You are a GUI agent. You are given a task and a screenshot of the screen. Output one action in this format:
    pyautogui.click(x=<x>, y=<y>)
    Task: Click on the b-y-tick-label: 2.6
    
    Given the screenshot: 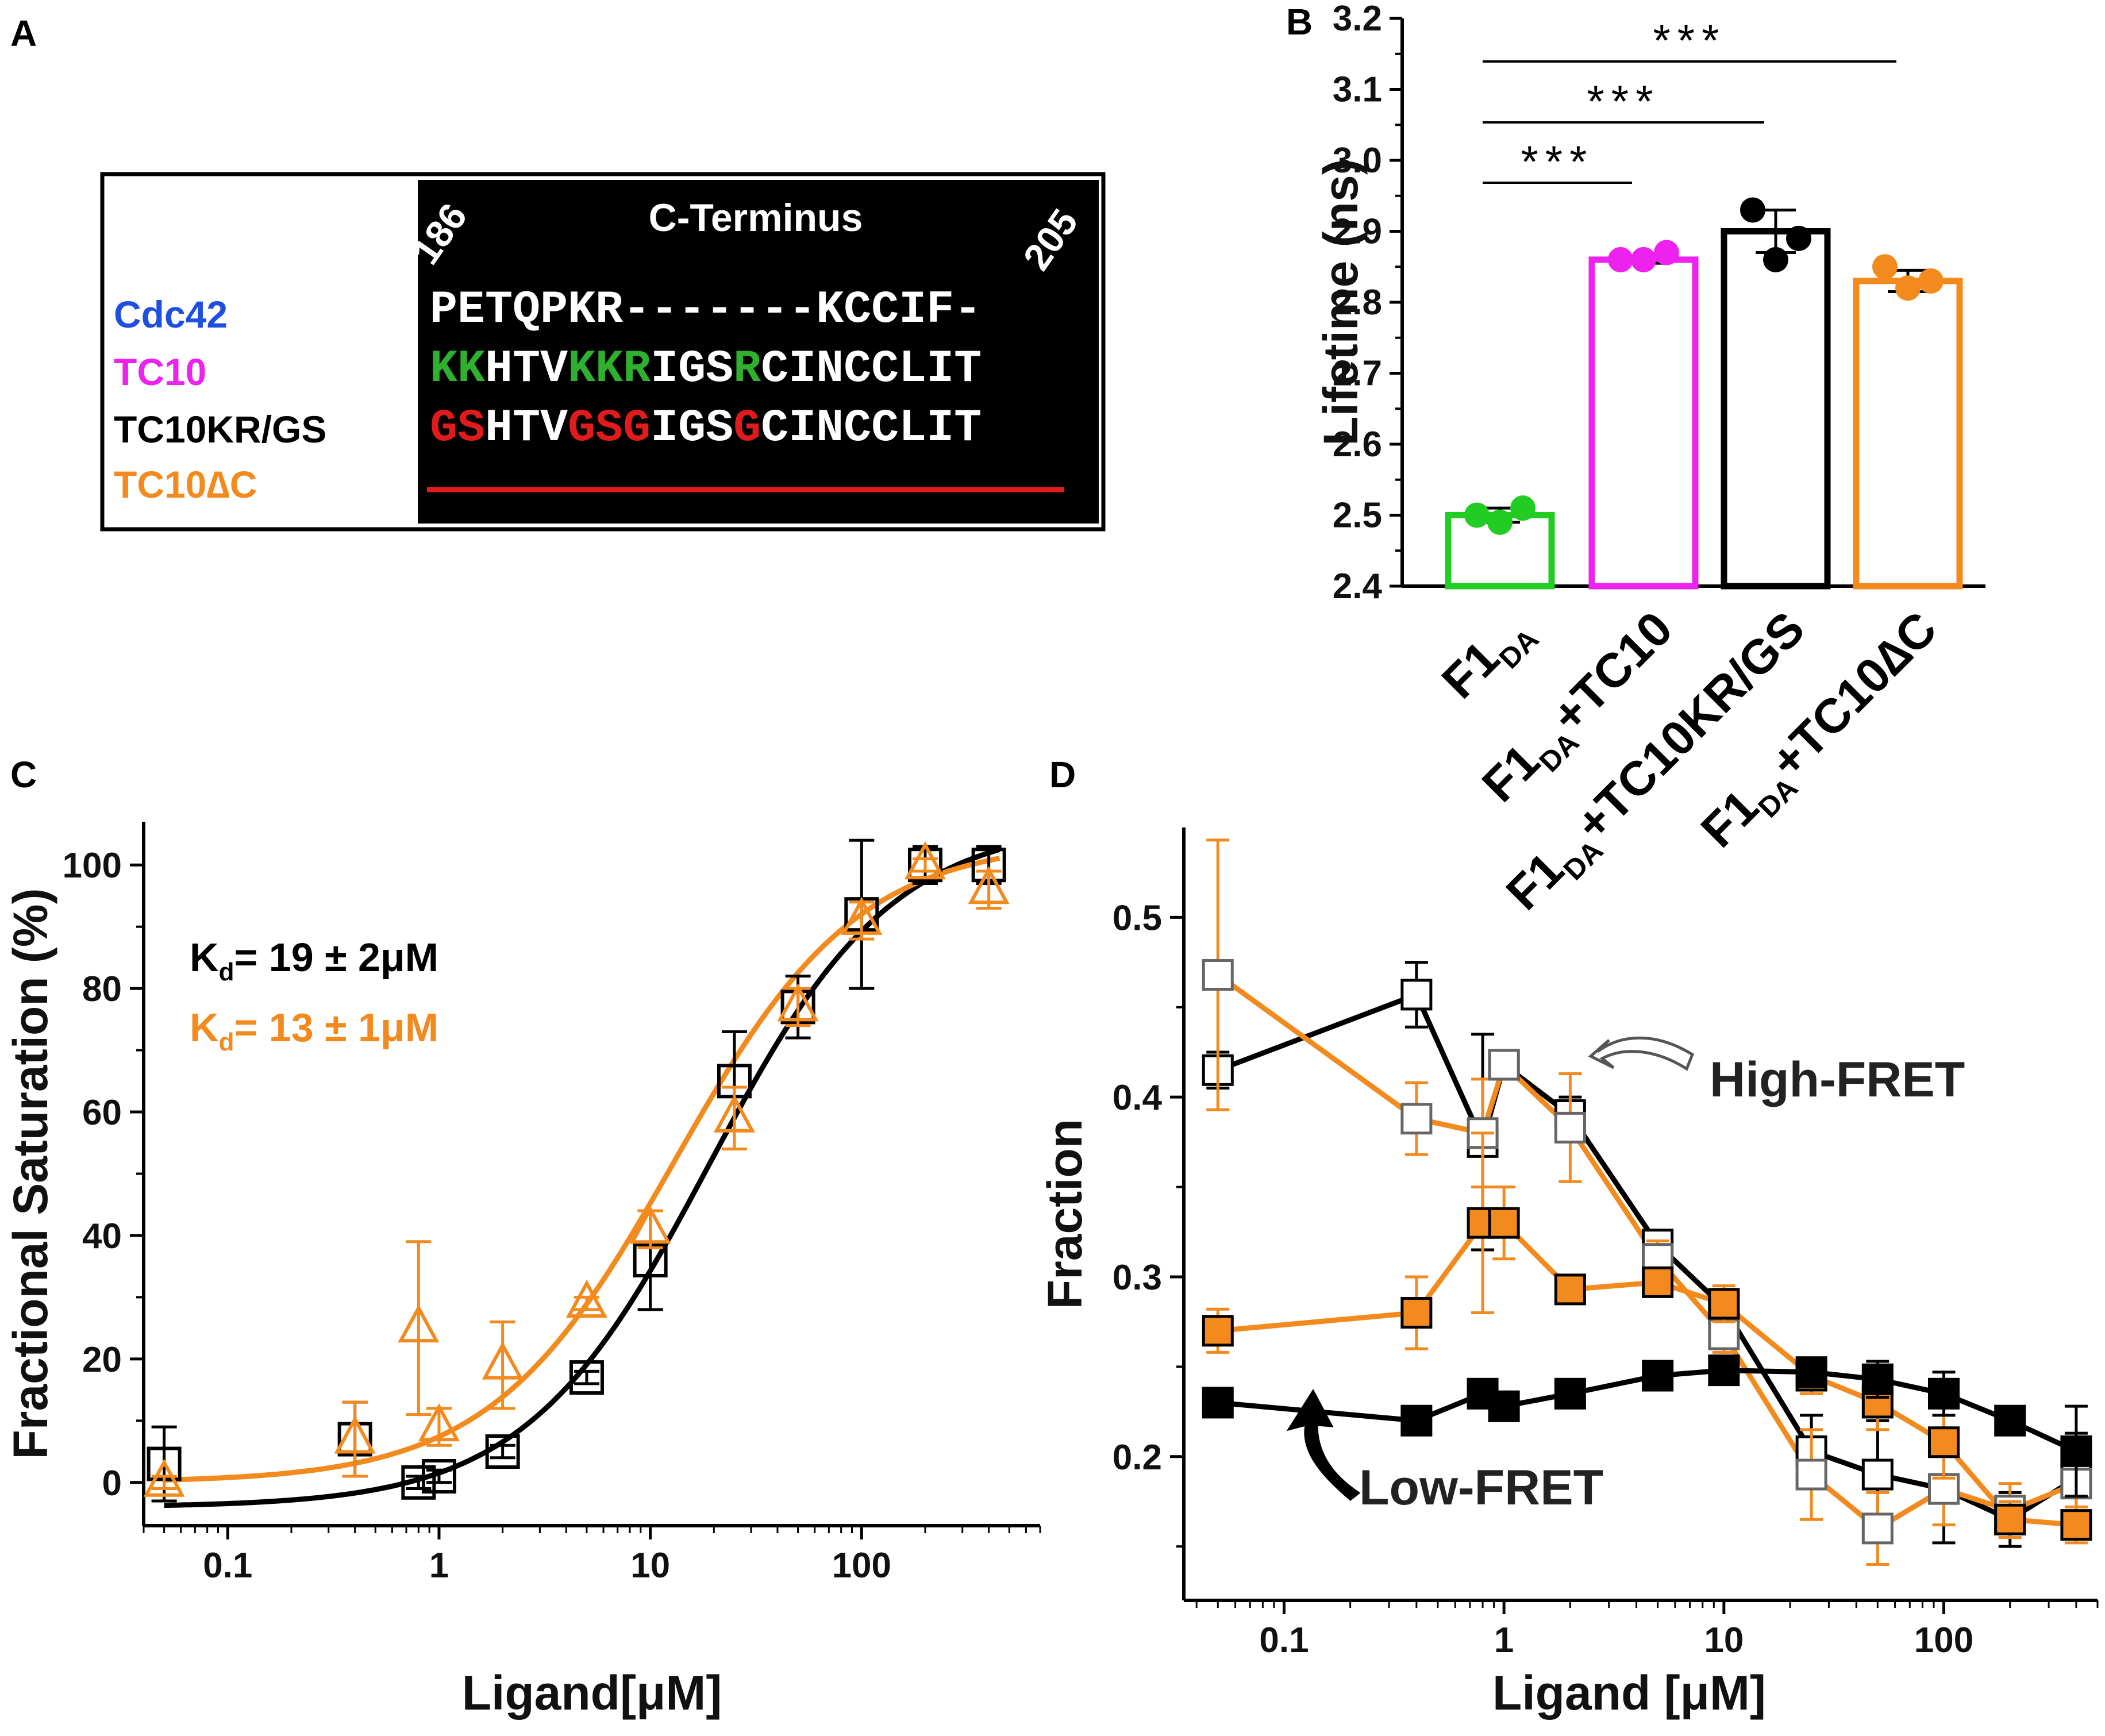 What is the action you would take?
    pyautogui.click(x=1357, y=445)
    